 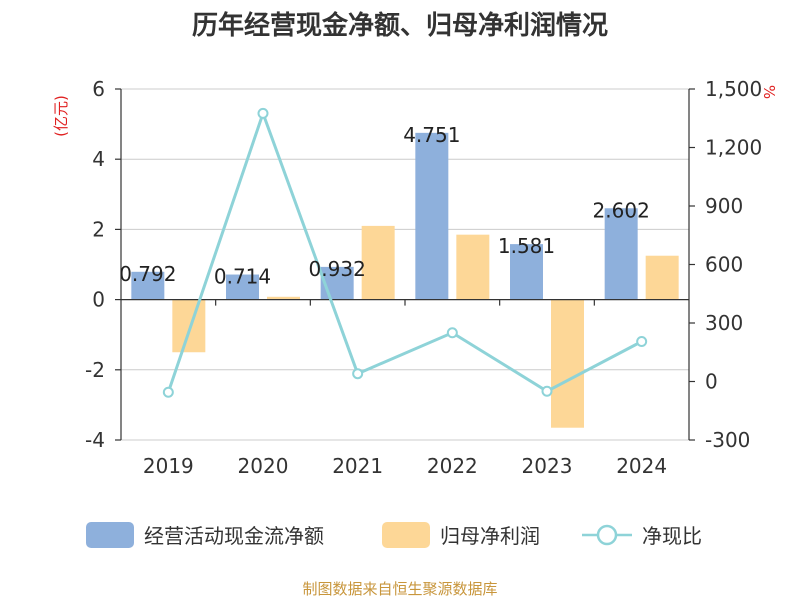 What do you see at coordinates (399, 589) in the screenshot?
I see `source-note: 制图数据来自恒生聚源数据库` at bounding box center [399, 589].